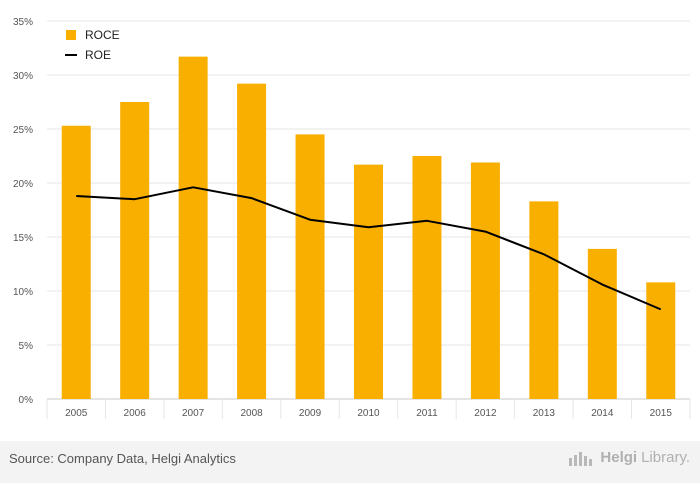 Image resolution: width=700 pixels, height=483 pixels. I want to click on legend-label-roe: ROE, so click(98, 55).